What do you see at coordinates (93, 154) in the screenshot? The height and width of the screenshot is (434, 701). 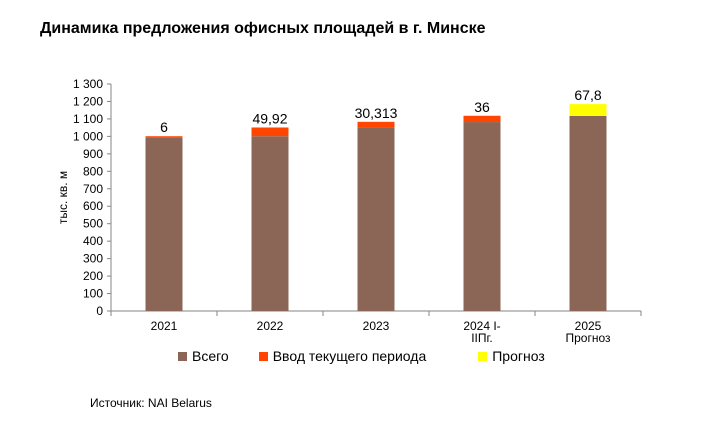 I see `y-tick-label: 900` at bounding box center [93, 154].